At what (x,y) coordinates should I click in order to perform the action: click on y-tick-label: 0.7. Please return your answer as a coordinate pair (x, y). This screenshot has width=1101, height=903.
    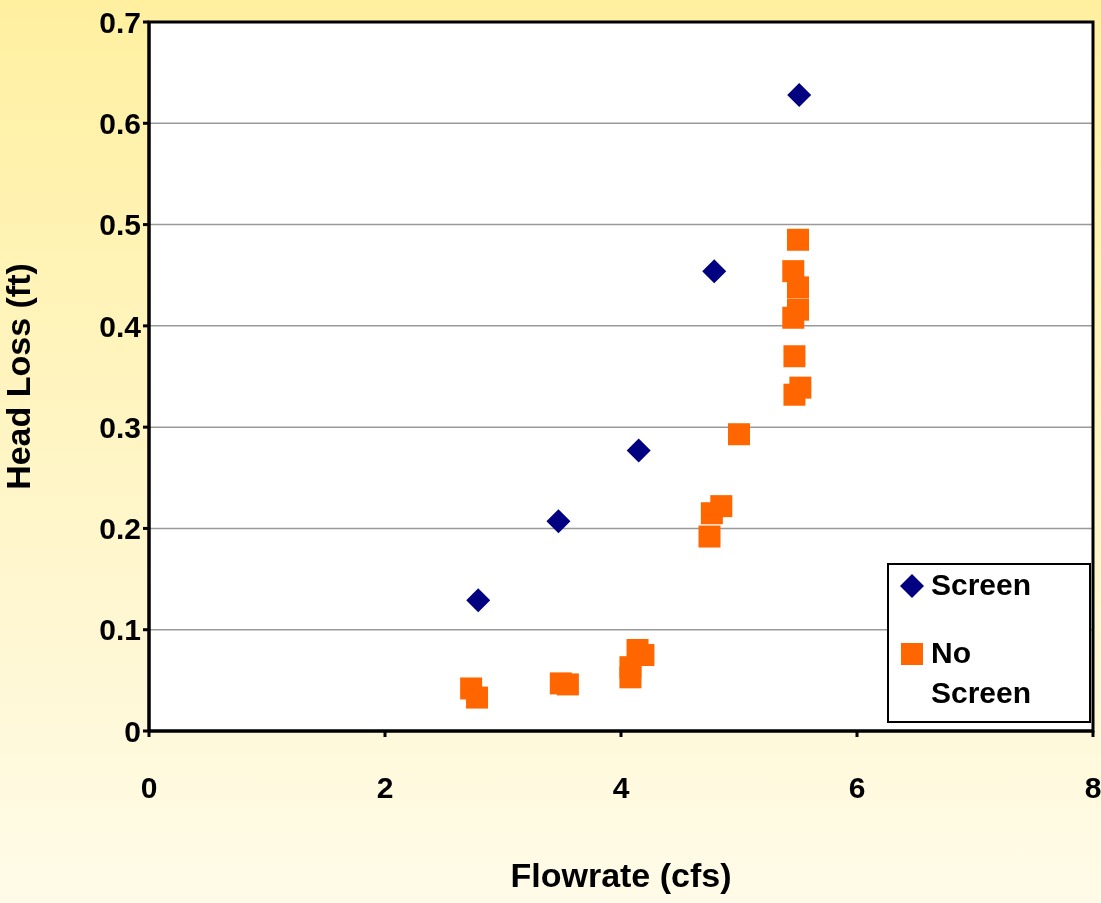
    Looking at the image, I should click on (120, 22).